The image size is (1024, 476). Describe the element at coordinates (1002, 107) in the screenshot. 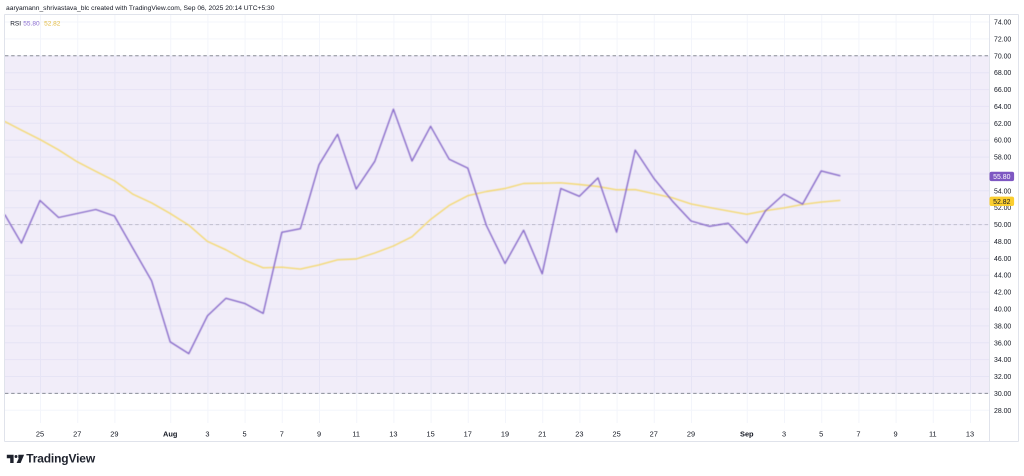

I see `svg-text: 64.00` at that location.